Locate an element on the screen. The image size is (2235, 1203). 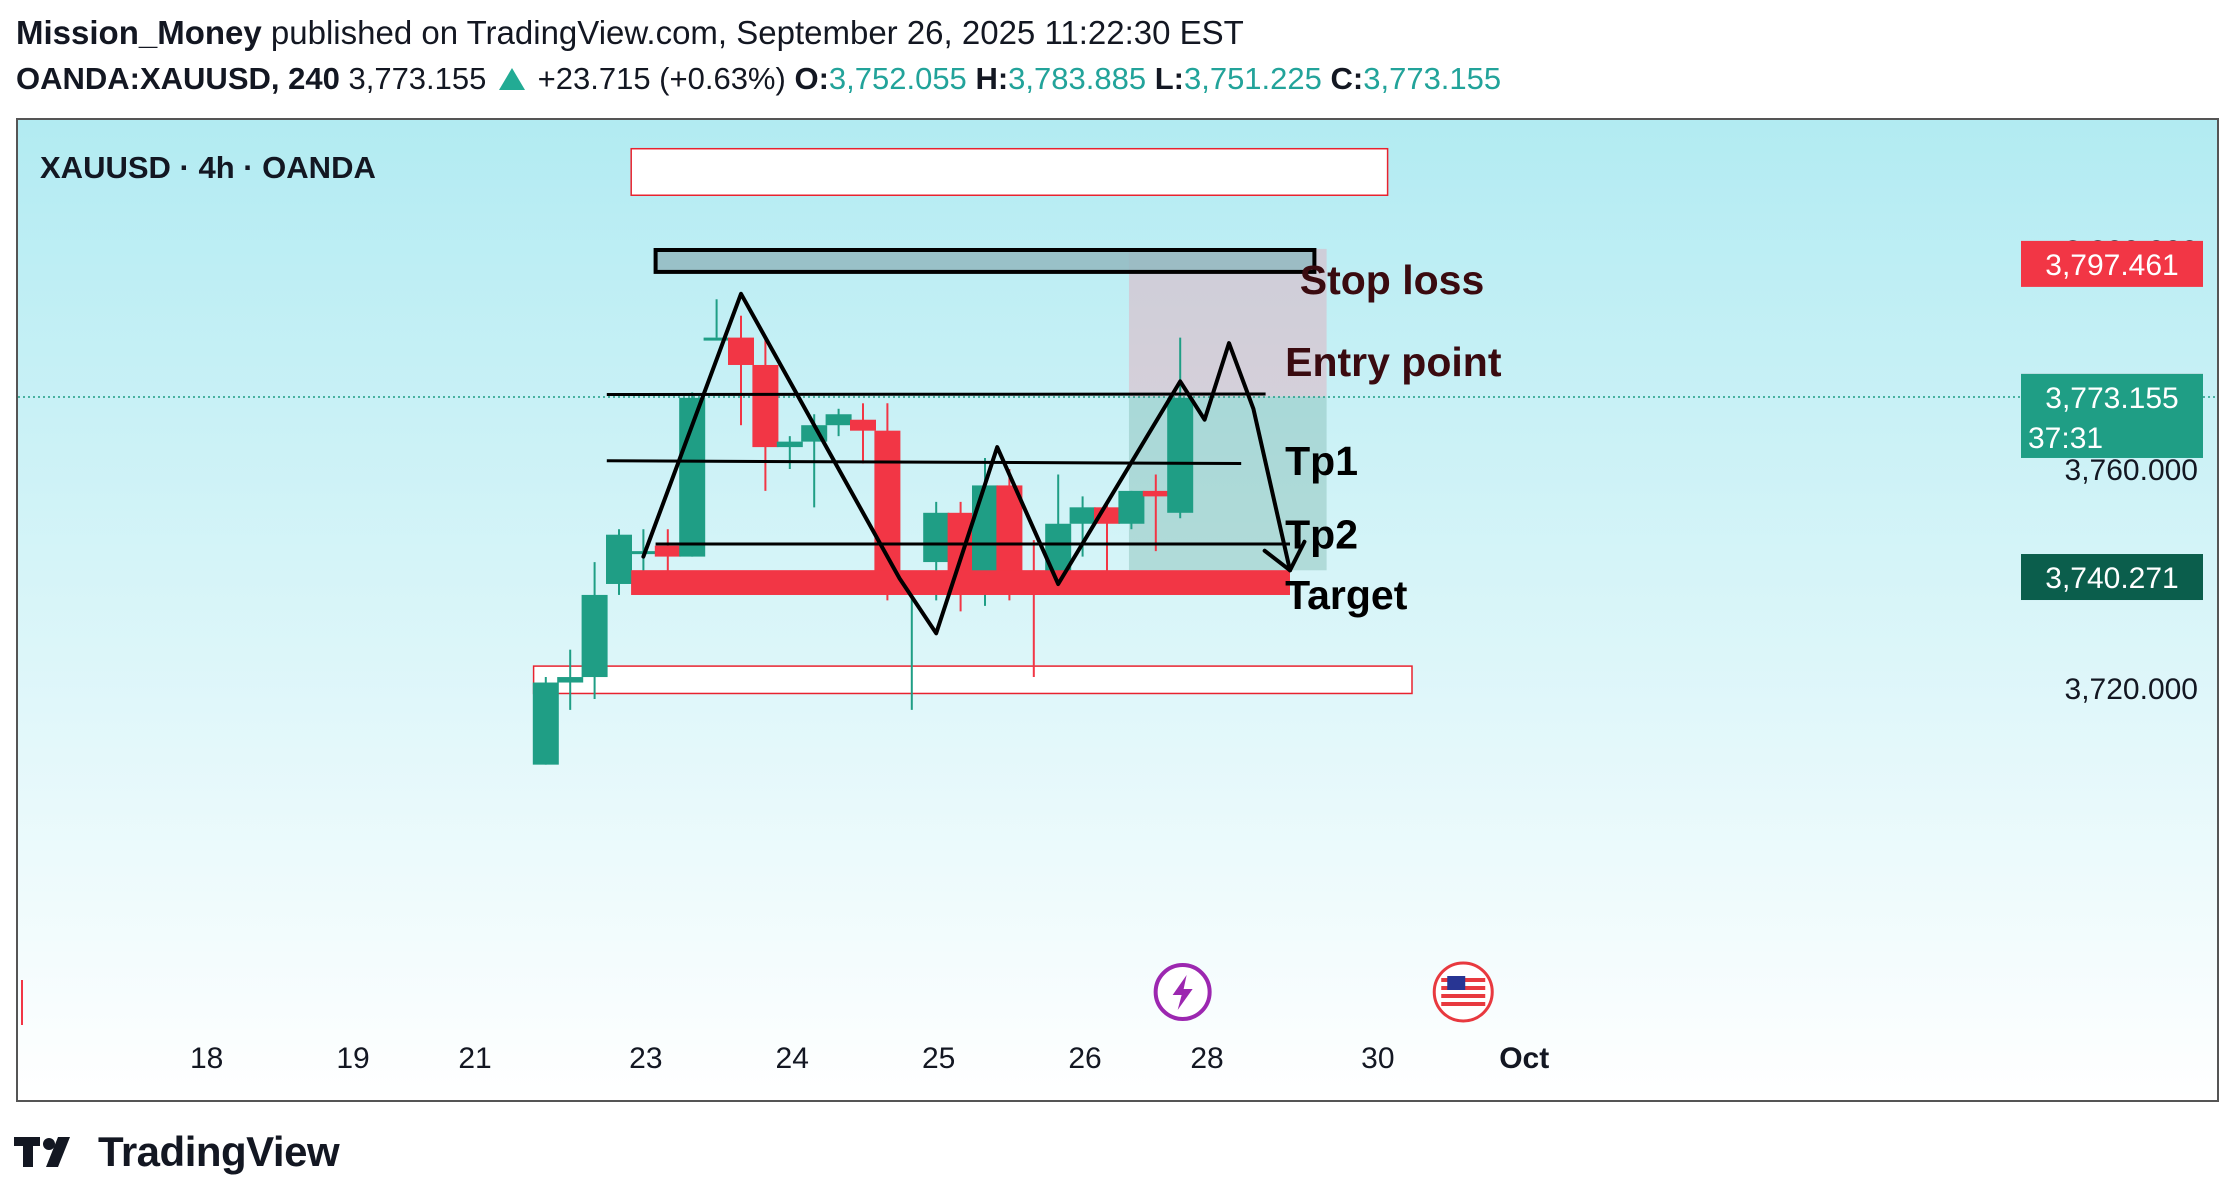
price-tag-value: 3,740.271 is located at coordinates (2111, 578).